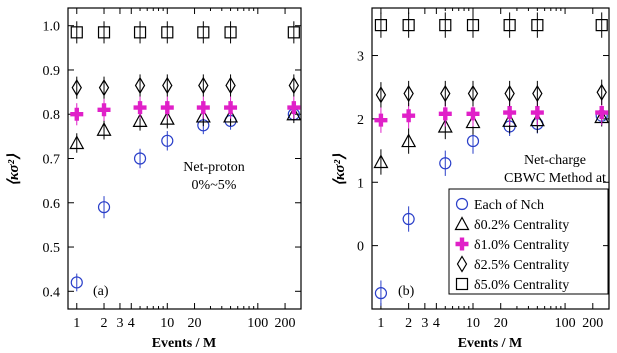  What do you see at coordinates (521, 265) in the screenshot?
I see `legend-entry-delta-2-5: δ2.5% Centrality` at bounding box center [521, 265].